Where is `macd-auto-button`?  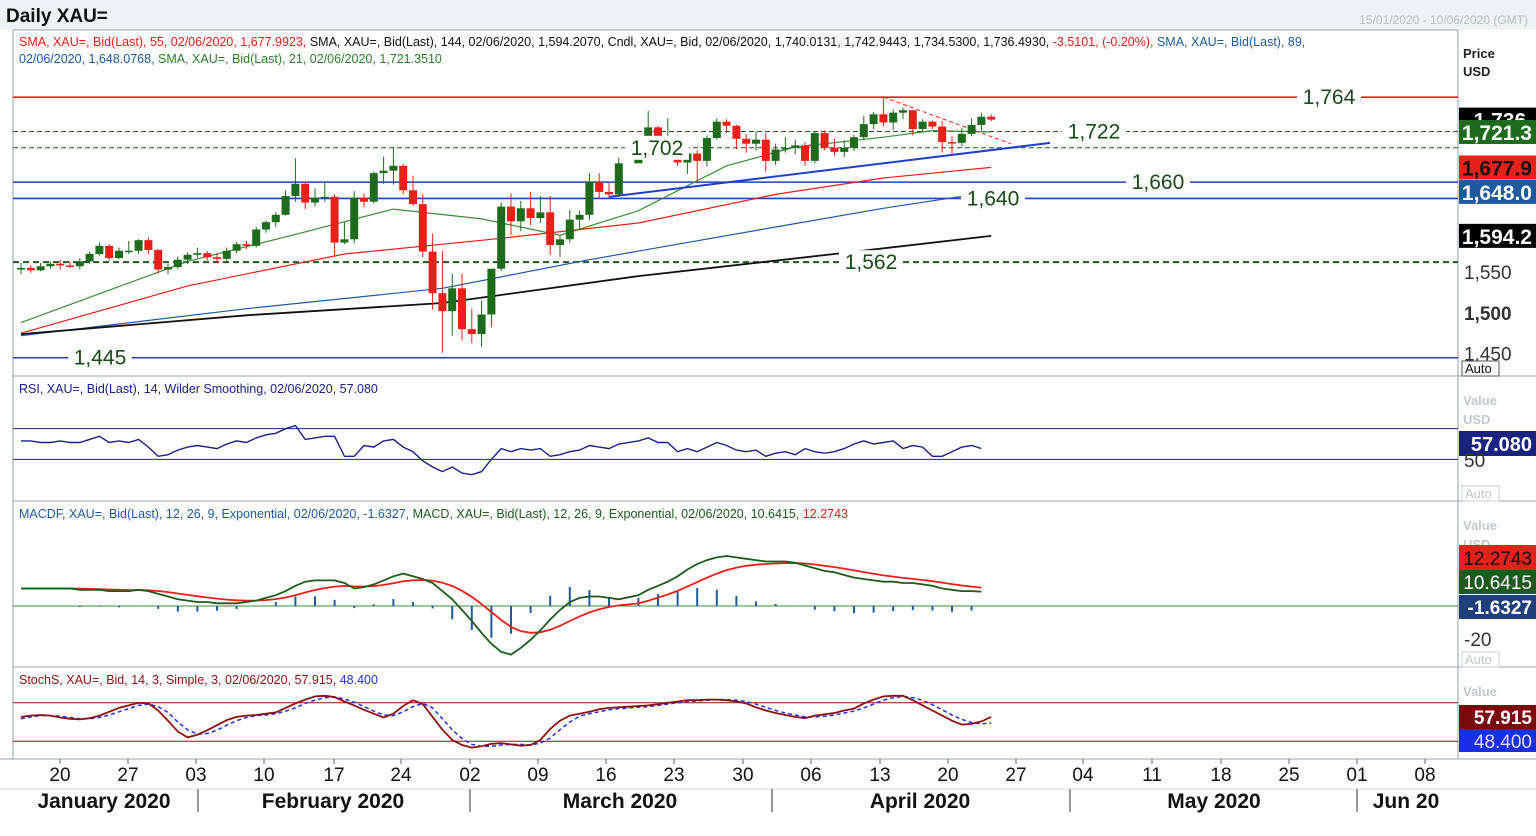
macd-auto-button is located at coordinates (1480, 659).